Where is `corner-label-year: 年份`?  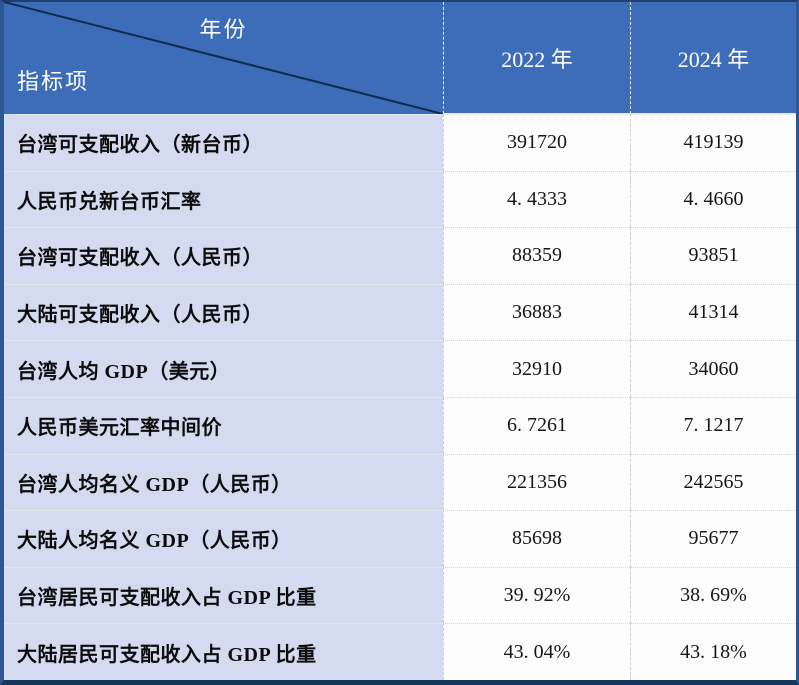 corner-label-year: 年份 is located at coordinates (223, 29).